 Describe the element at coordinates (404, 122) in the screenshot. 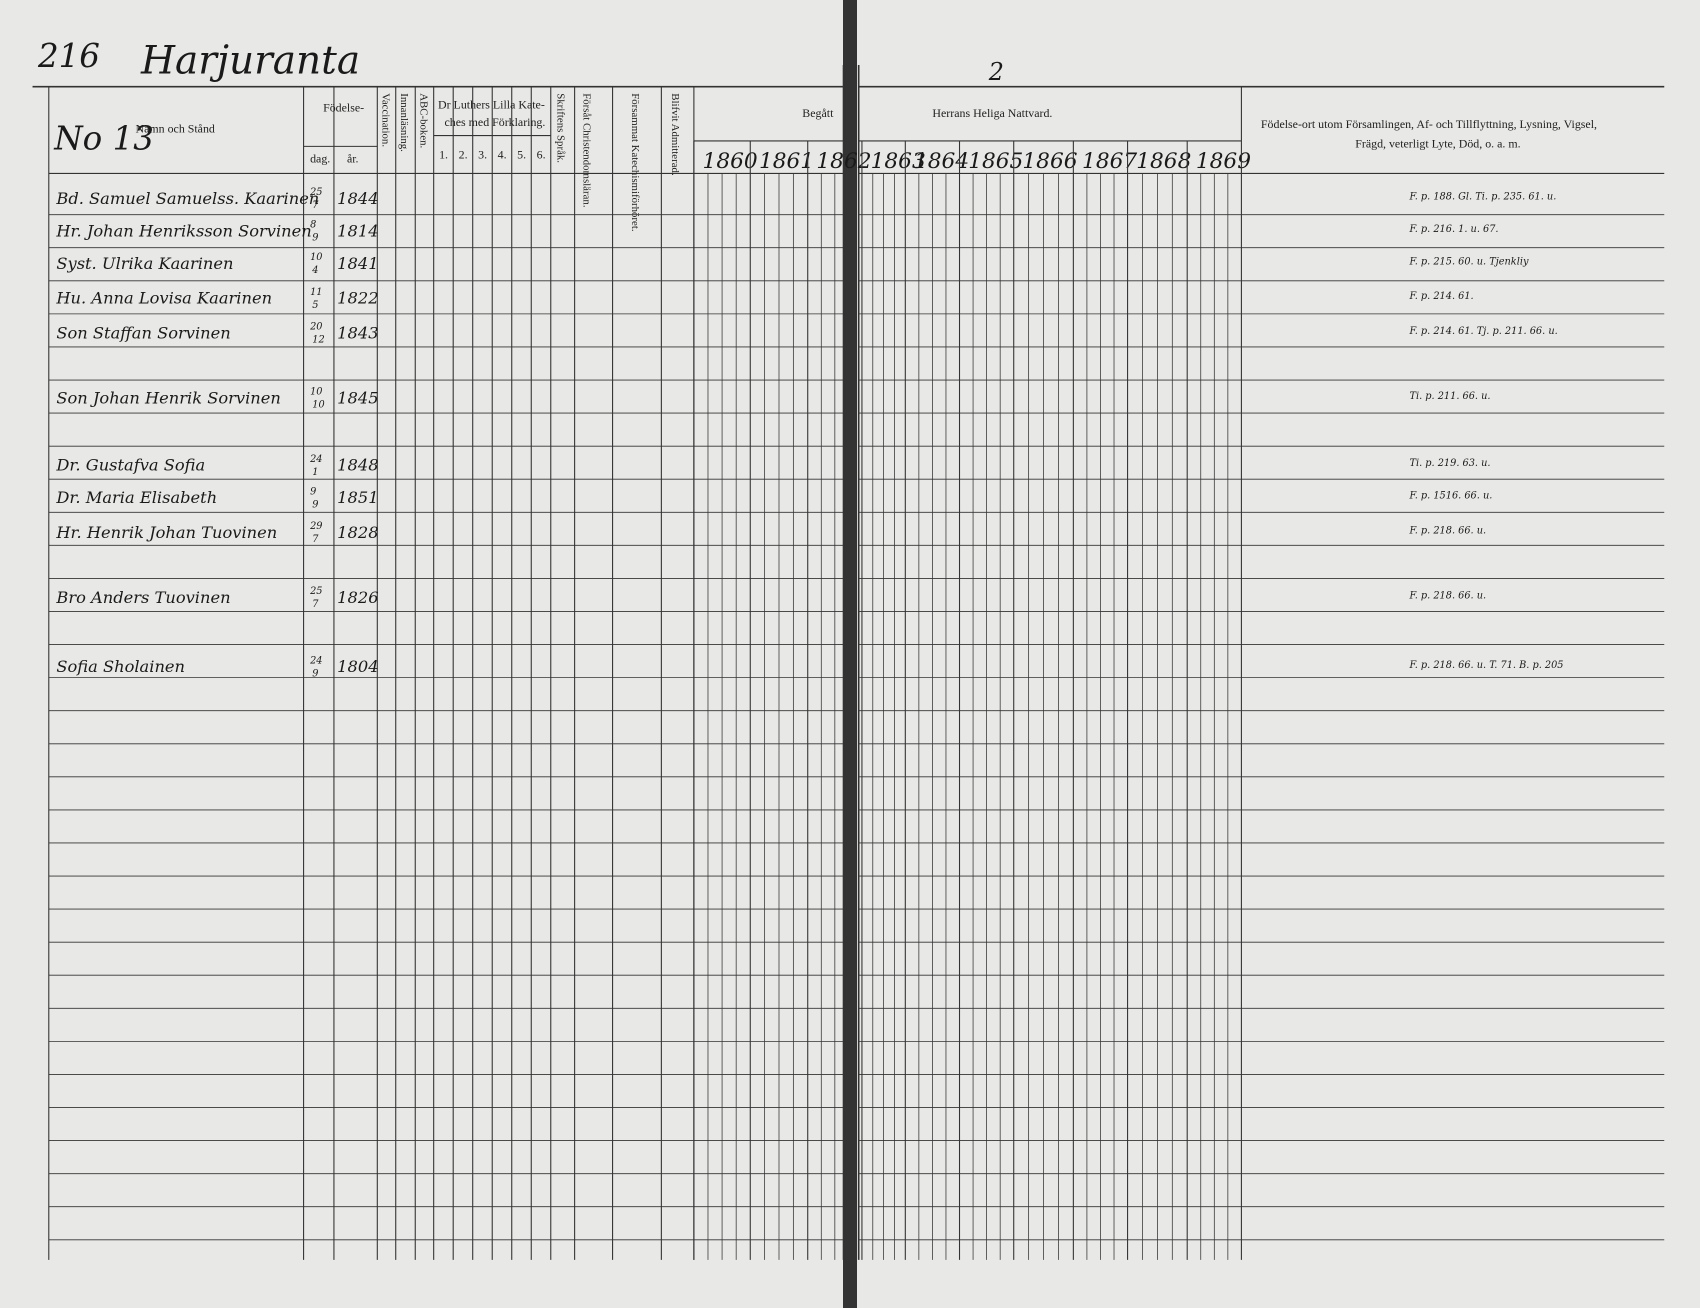

I see `label: Innanläsning.` at that location.